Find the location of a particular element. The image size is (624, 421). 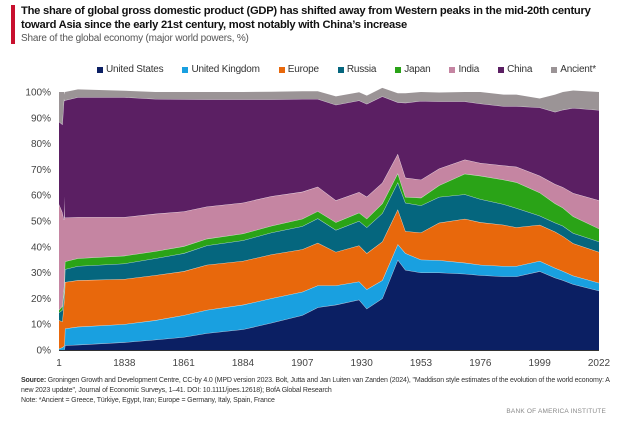

y-tick-label: 90% is located at coordinates (41, 118).